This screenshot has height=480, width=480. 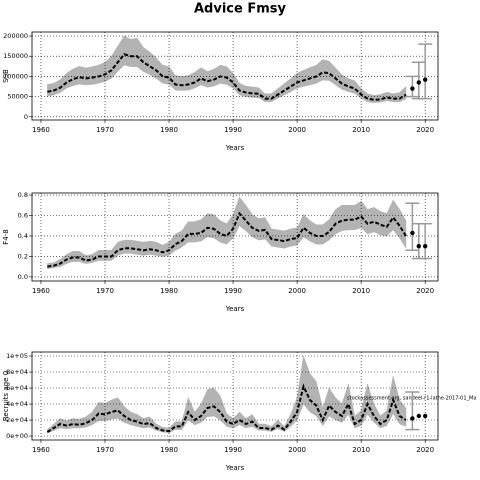 What do you see at coordinates (23, 277) in the screenshot?
I see `y-tick-label: 0.0` at bounding box center [23, 277].